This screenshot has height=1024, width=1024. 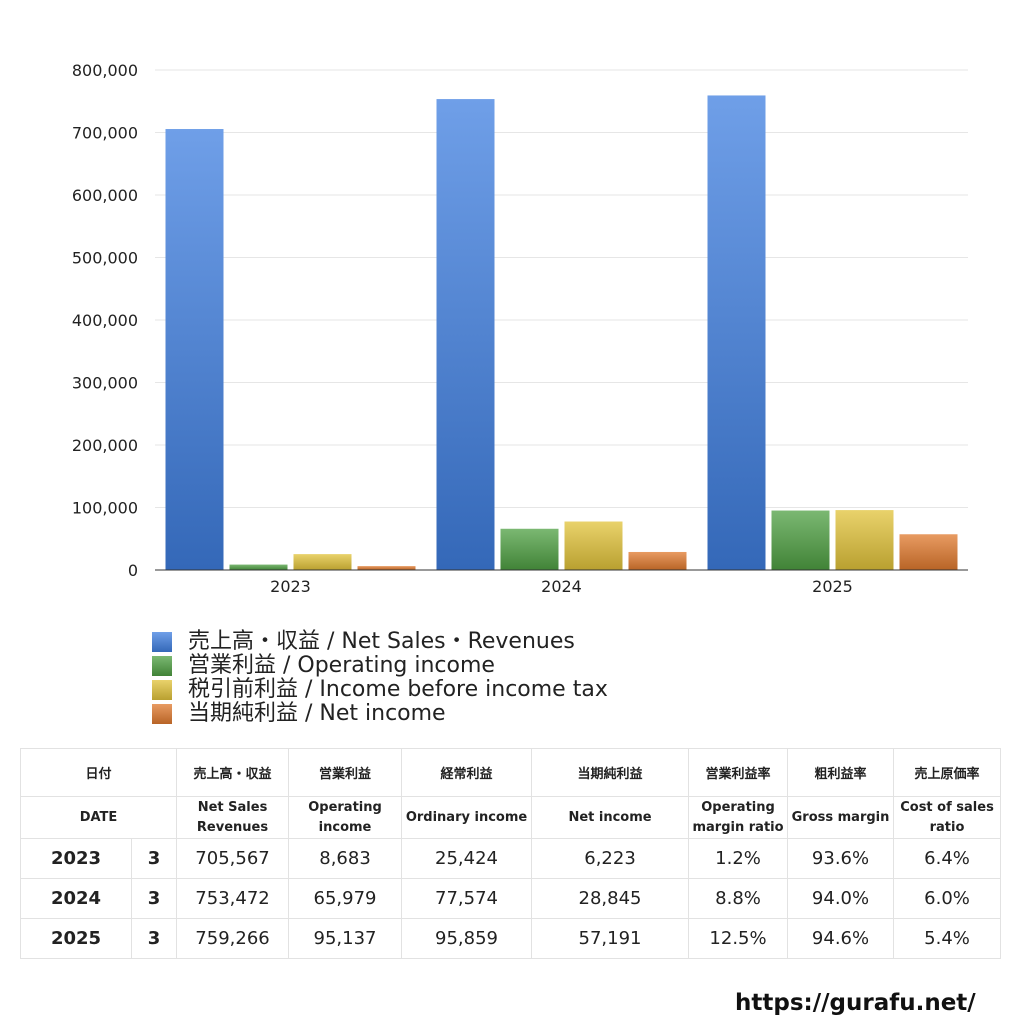 What do you see at coordinates (467, 773) in the screenshot?
I see `header-ordinary-jp: 経常利益` at bounding box center [467, 773].